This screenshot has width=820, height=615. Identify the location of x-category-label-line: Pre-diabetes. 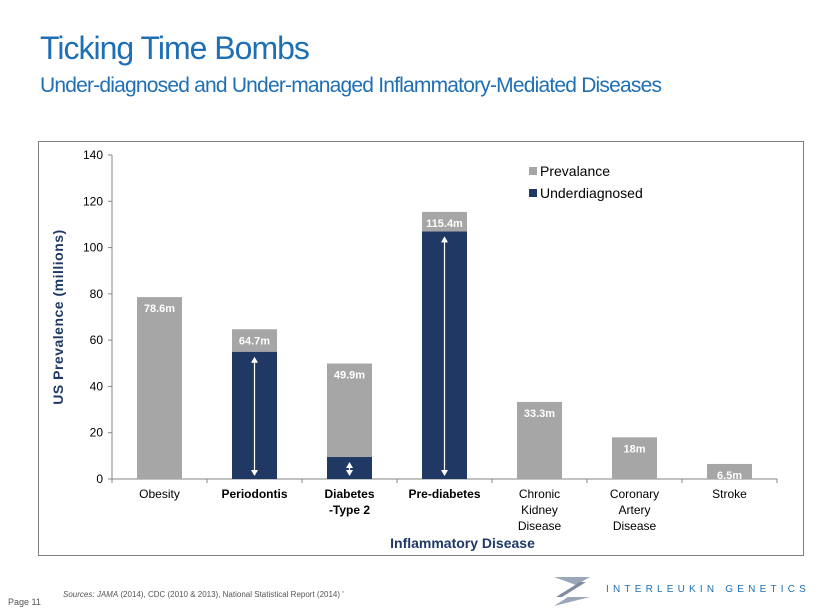
(444, 494).